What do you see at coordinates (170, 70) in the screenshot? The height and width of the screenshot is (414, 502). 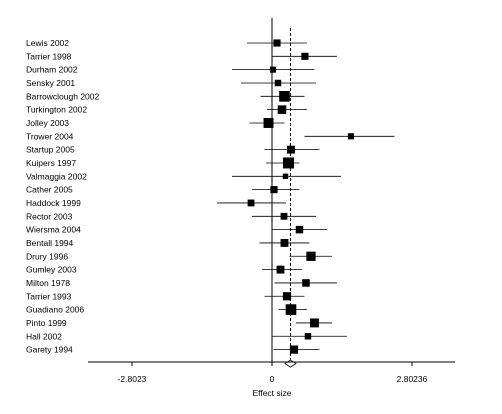 I see `study-row: Durham 2002` at bounding box center [170, 70].